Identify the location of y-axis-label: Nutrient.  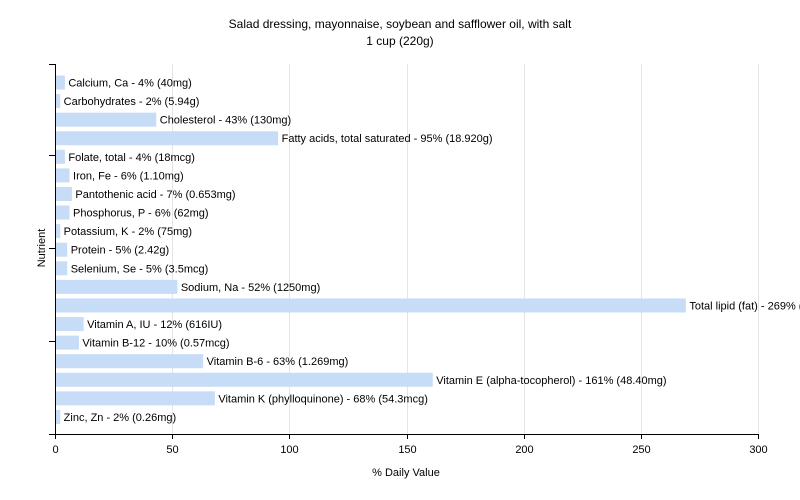
(42, 248).